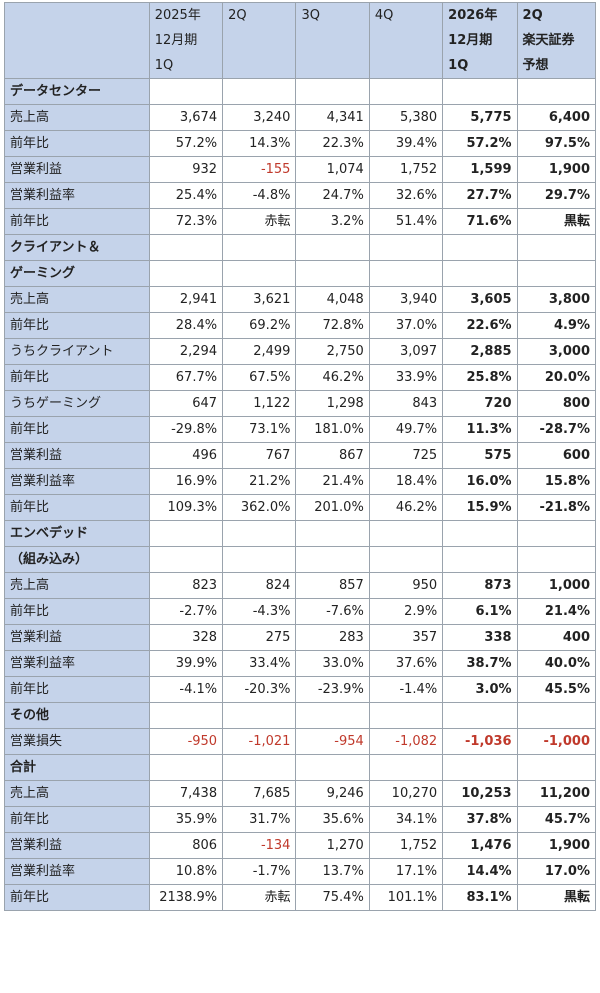 The height and width of the screenshot is (993, 600). Describe the element at coordinates (77, 273) in the screenshot. I see `section-title: ゲーミング` at that location.